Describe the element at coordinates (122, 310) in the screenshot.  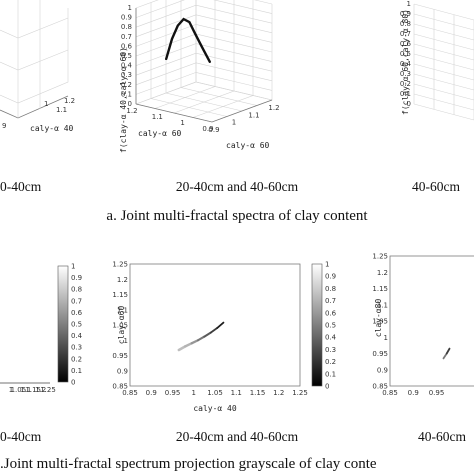
I see `b2-ytick: 1.1` at that location.